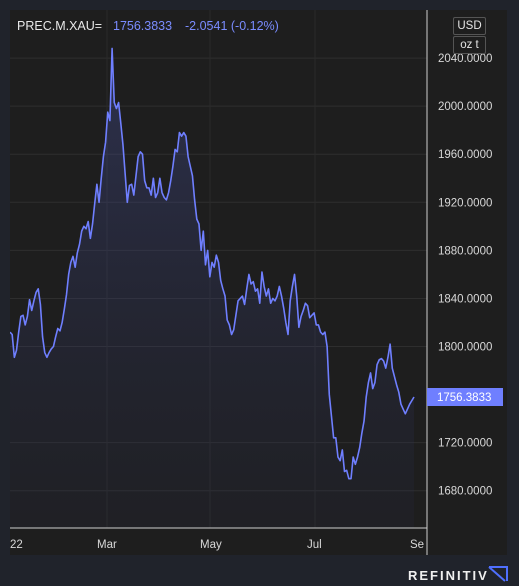 Image resolution: width=519 pixels, height=586 pixels. I want to click on brand-logo-text: REFINITIV, so click(448, 575).